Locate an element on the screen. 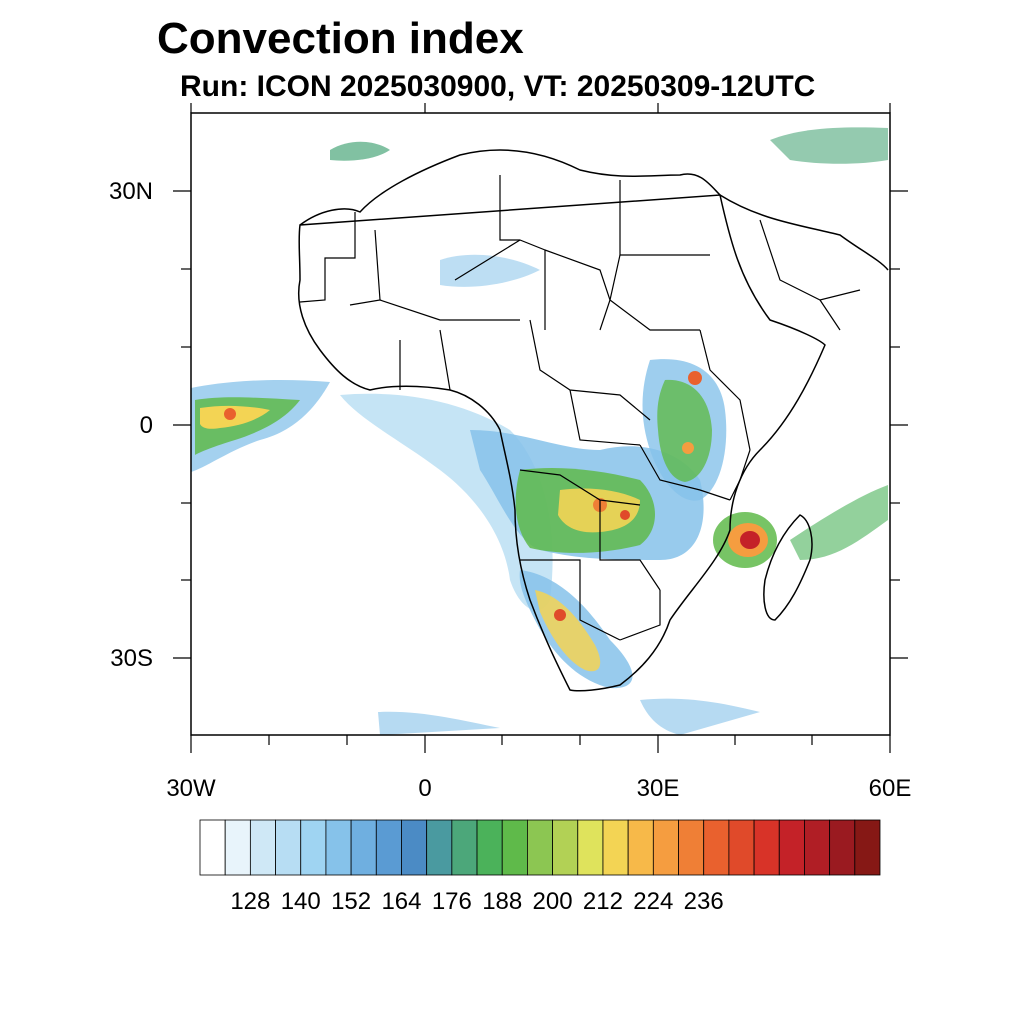  colorbar-label: 236 is located at coordinates (703, 901).